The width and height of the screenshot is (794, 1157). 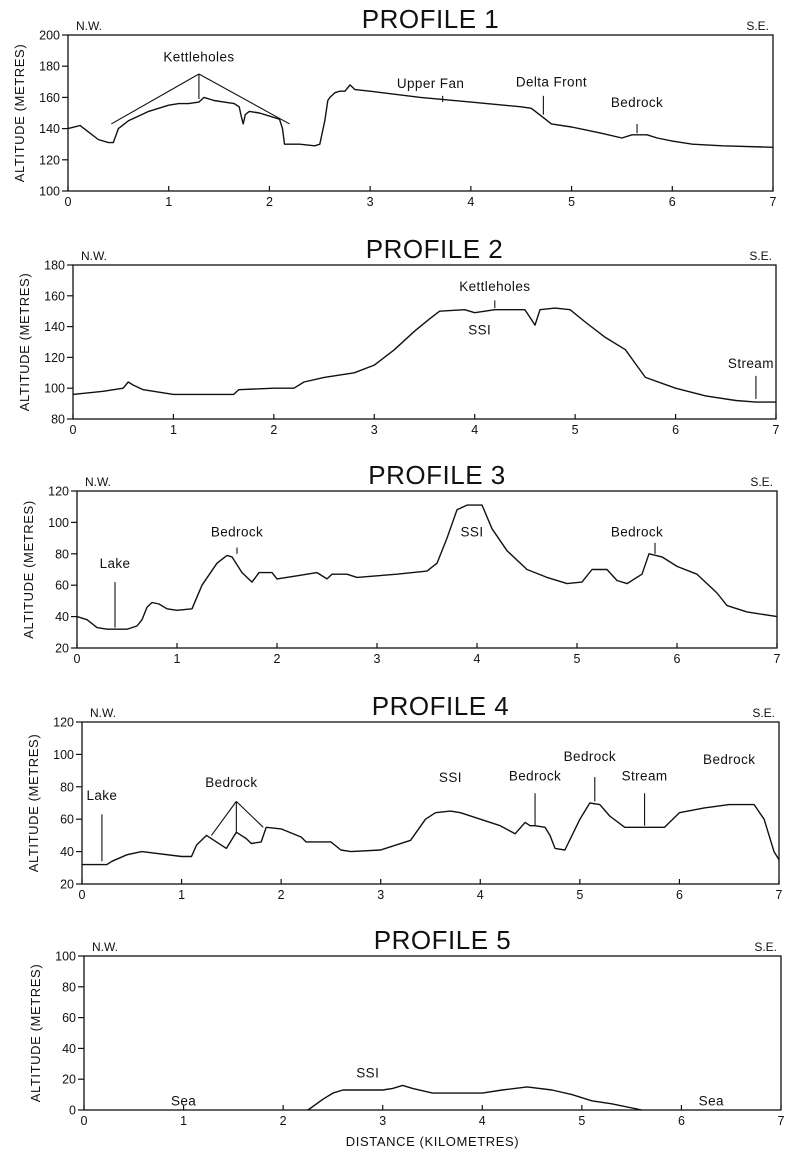 What do you see at coordinates (436, 475) in the screenshot?
I see `profile-title: PROFILE 3` at bounding box center [436, 475].